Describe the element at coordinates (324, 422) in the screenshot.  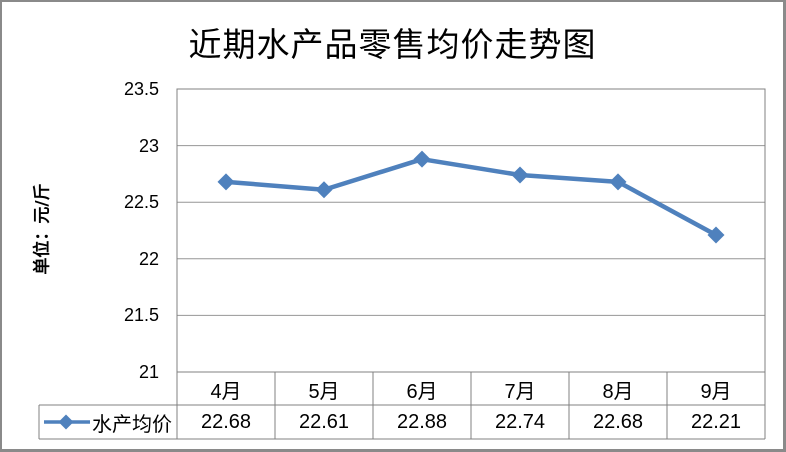
I see `data-table-value-cell: 22.61` at that location.